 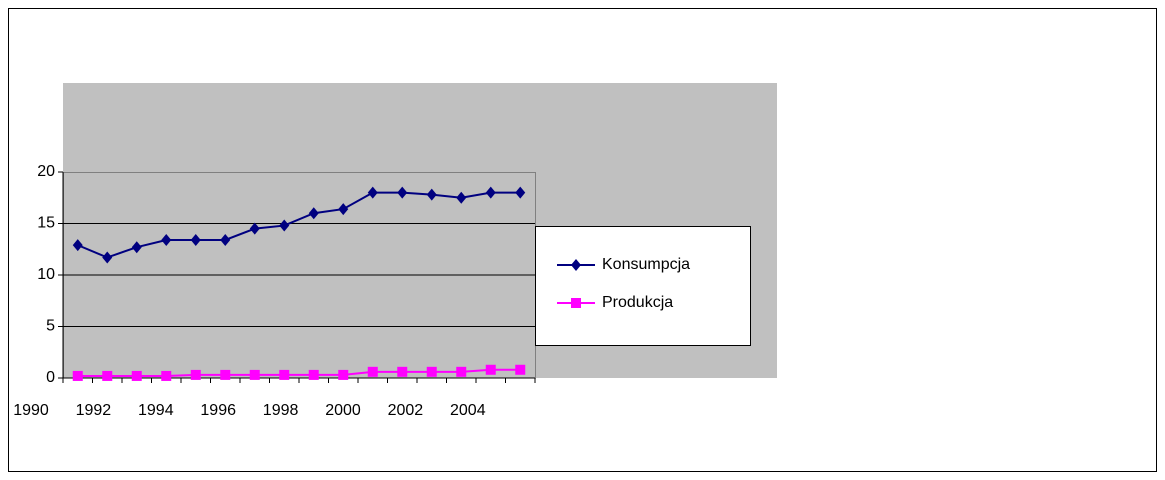 What do you see at coordinates (156, 410) in the screenshot?
I see `x-tick-label: 1994` at bounding box center [156, 410].